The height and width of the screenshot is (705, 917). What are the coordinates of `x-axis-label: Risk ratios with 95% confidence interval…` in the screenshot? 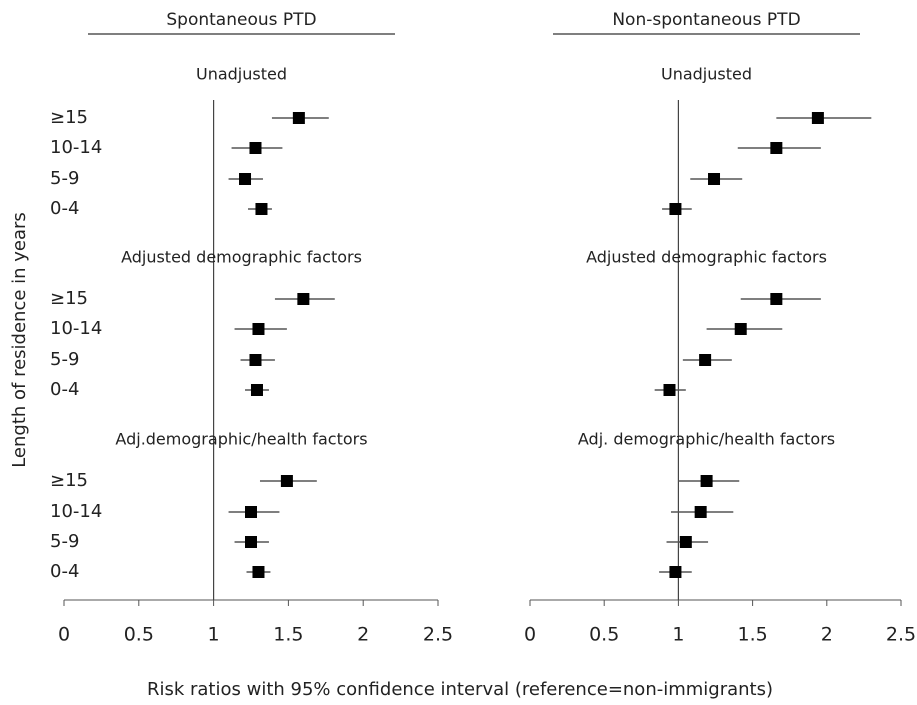 It's located at (460, 689).